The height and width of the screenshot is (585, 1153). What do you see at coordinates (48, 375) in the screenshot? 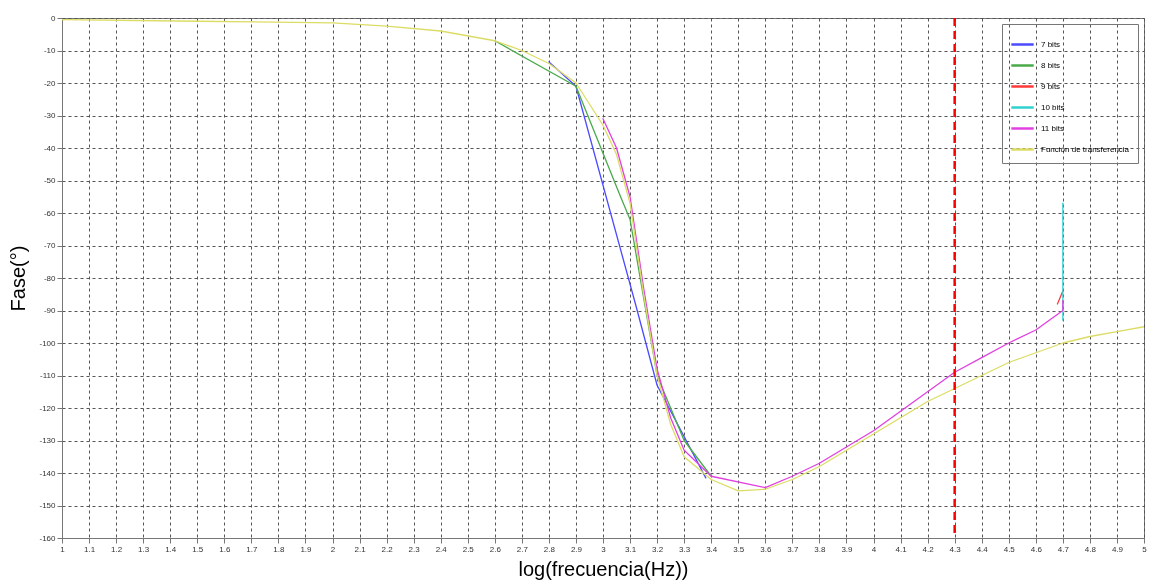
I see `y-tick-label: -110` at bounding box center [48, 375].